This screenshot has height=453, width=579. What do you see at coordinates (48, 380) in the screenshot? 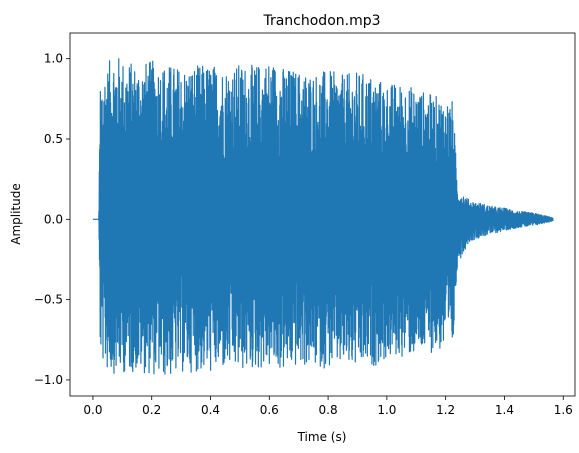
I see `y-tick-label: −1.0` at bounding box center [48, 380].